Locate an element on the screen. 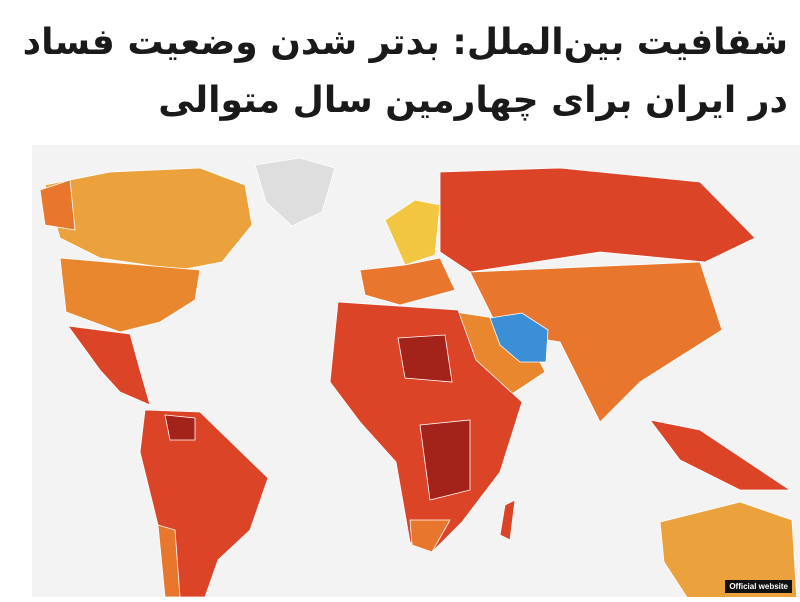 This screenshot has height=602, width=800. venezuela is located at coordinates (180, 427).